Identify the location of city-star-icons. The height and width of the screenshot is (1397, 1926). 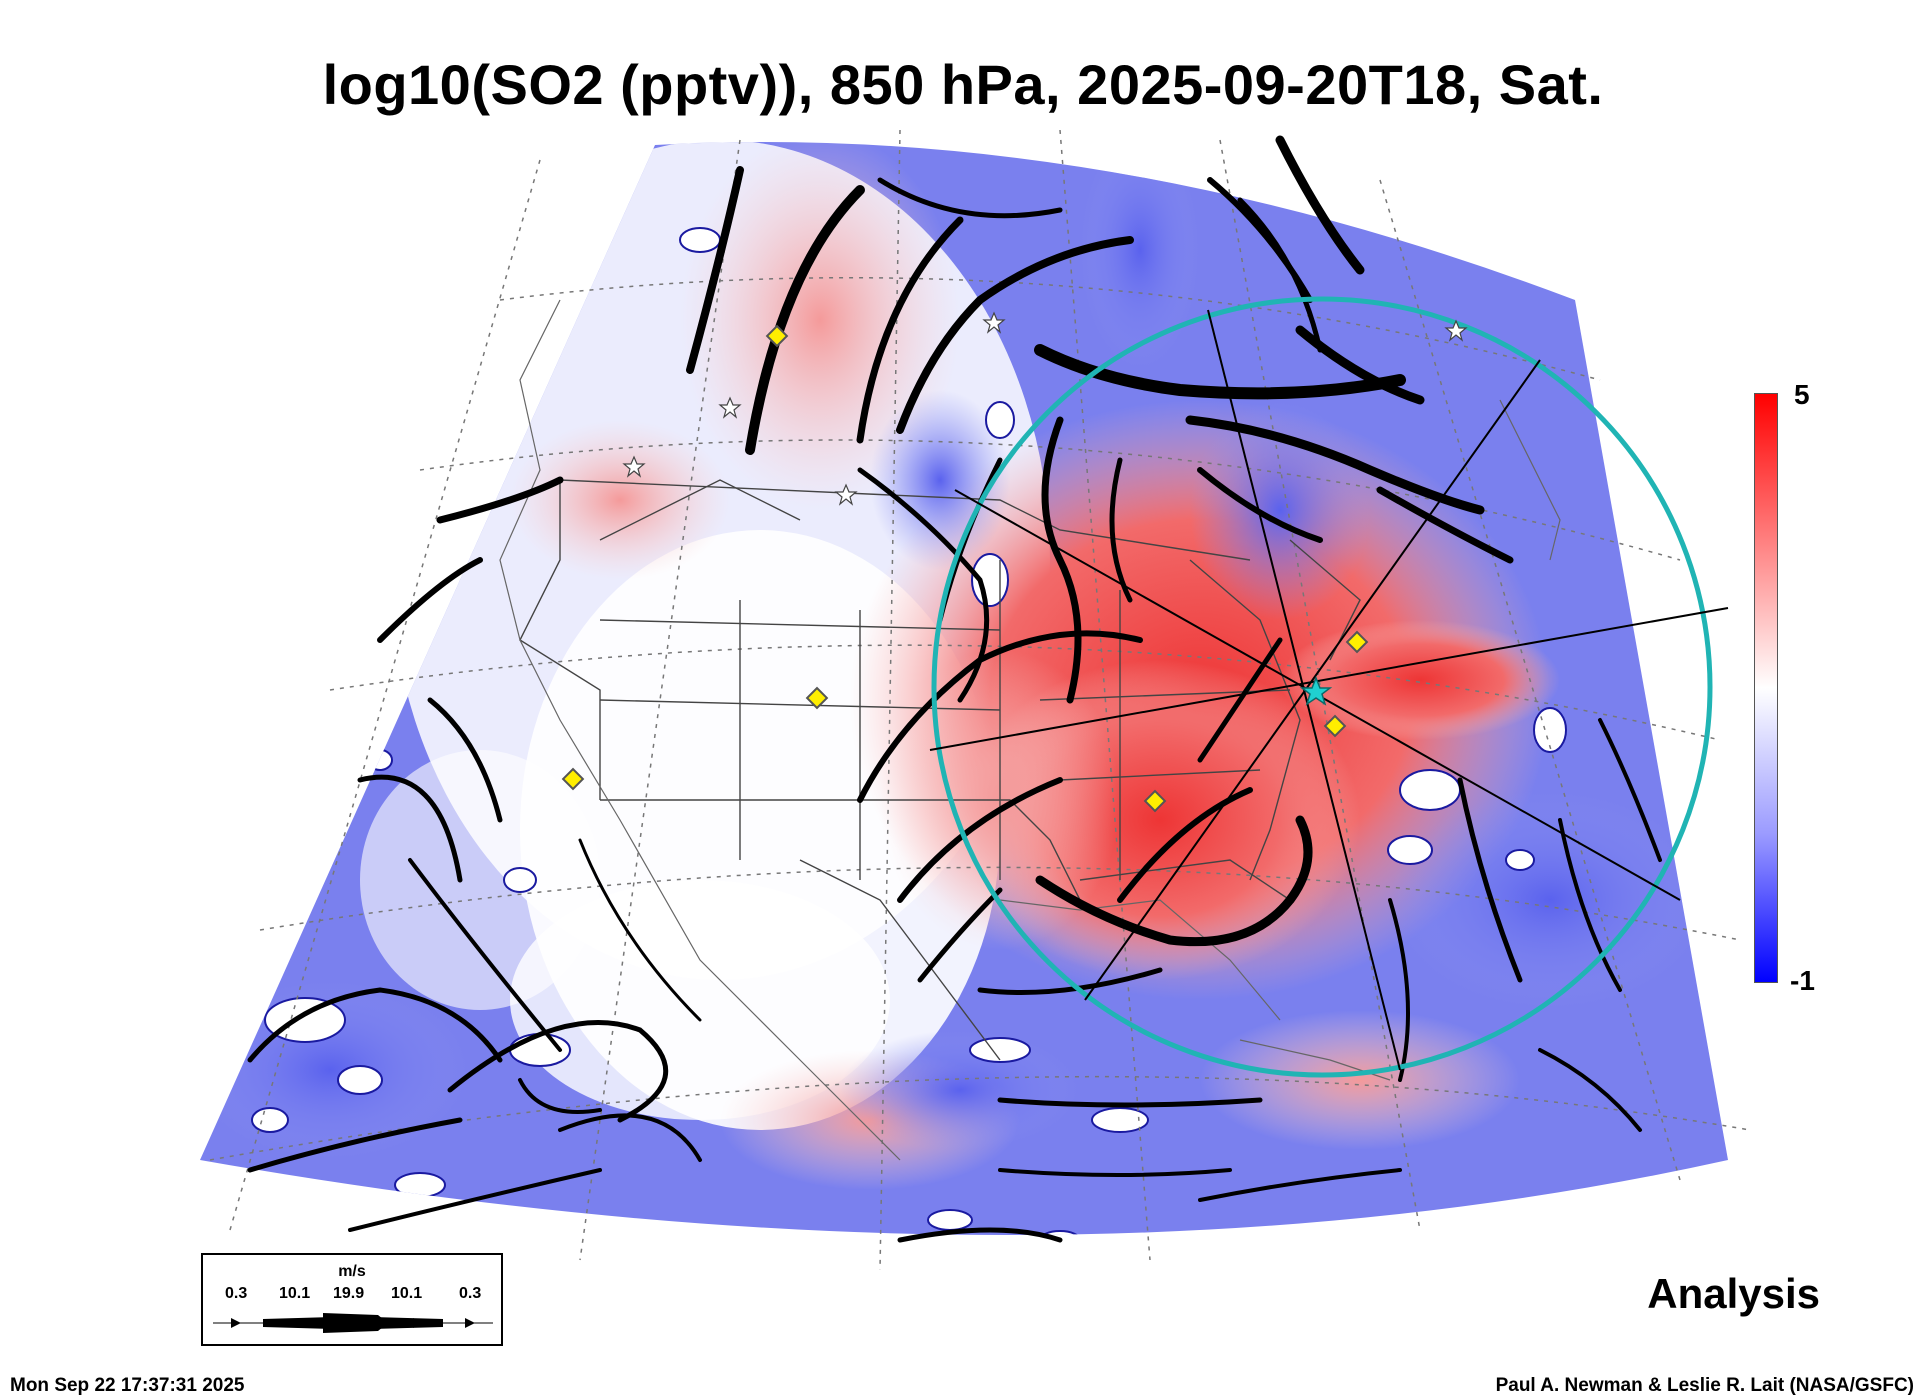
(1045, 408).